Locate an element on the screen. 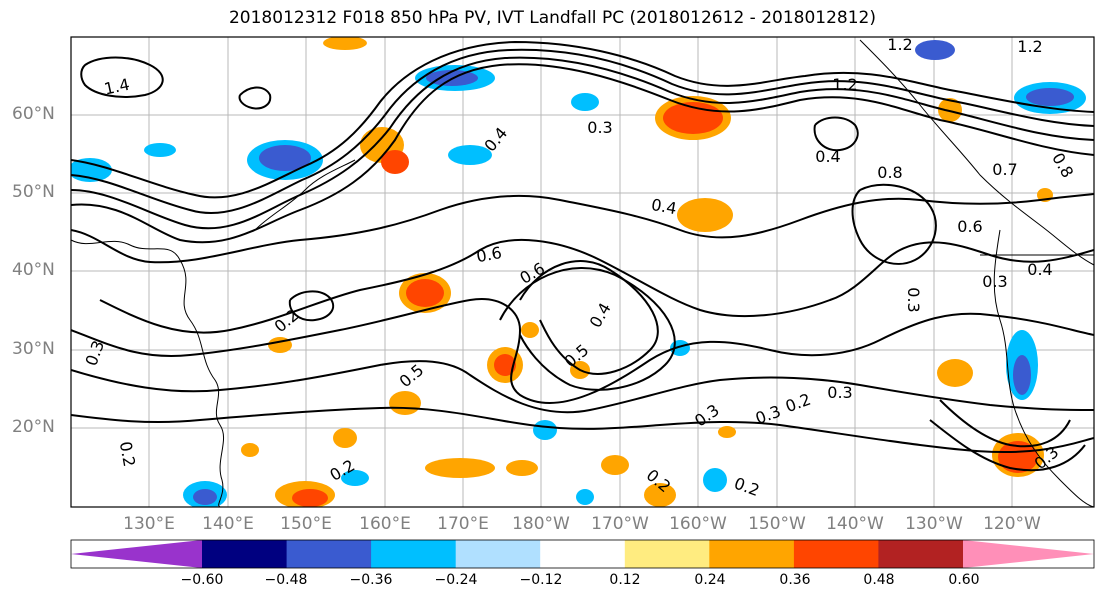 Image resolution: width=1105 pixels, height=601 pixels. coastline-north-america is located at coordinates (1043, 368).